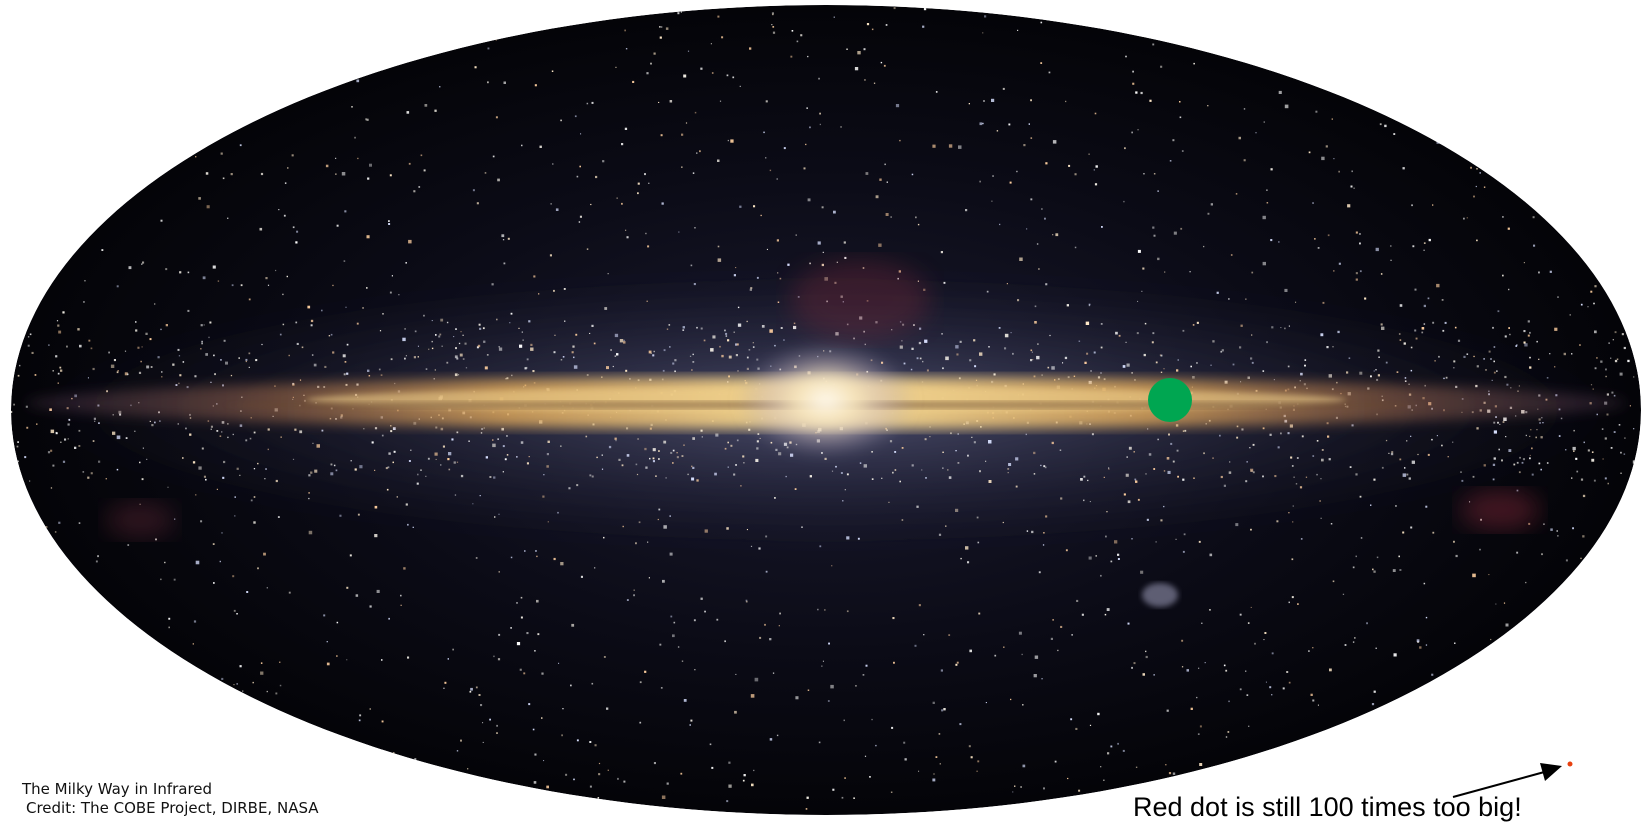 The image size is (1651, 825). Describe the element at coordinates (1160, 595) in the screenshot. I see `magellanic-cloud` at that location.